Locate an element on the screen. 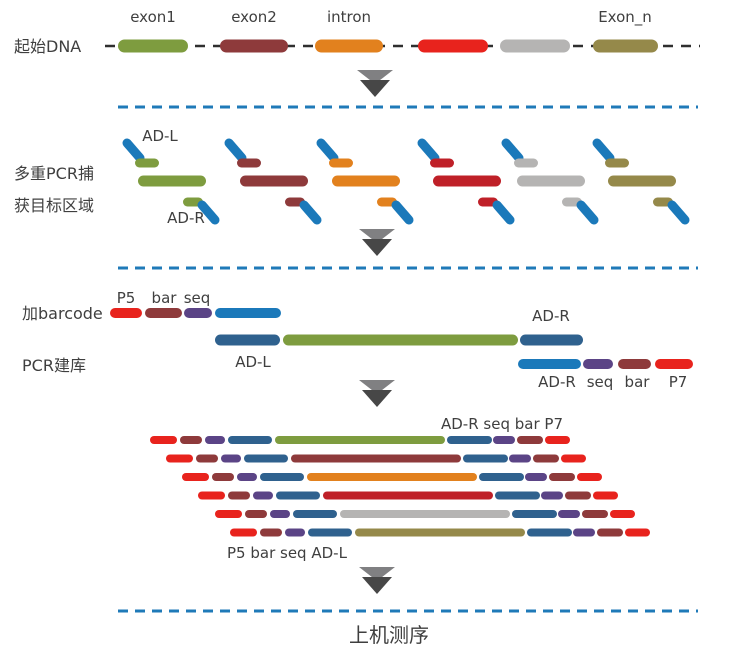  label-multiplex-line1: 多重PCR捕 is located at coordinates (54, 173).